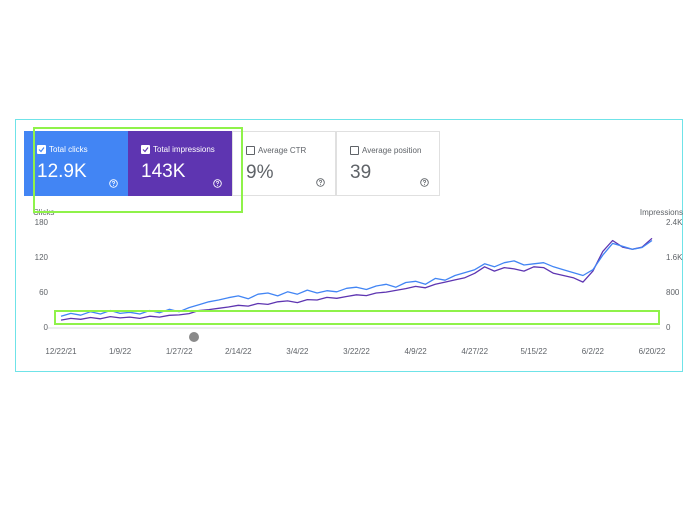 Image resolution: width=700 pixels, height=523 pixels. What do you see at coordinates (474, 351) in the screenshot?
I see `x-tick-label: 4/27/22` at bounding box center [474, 351].